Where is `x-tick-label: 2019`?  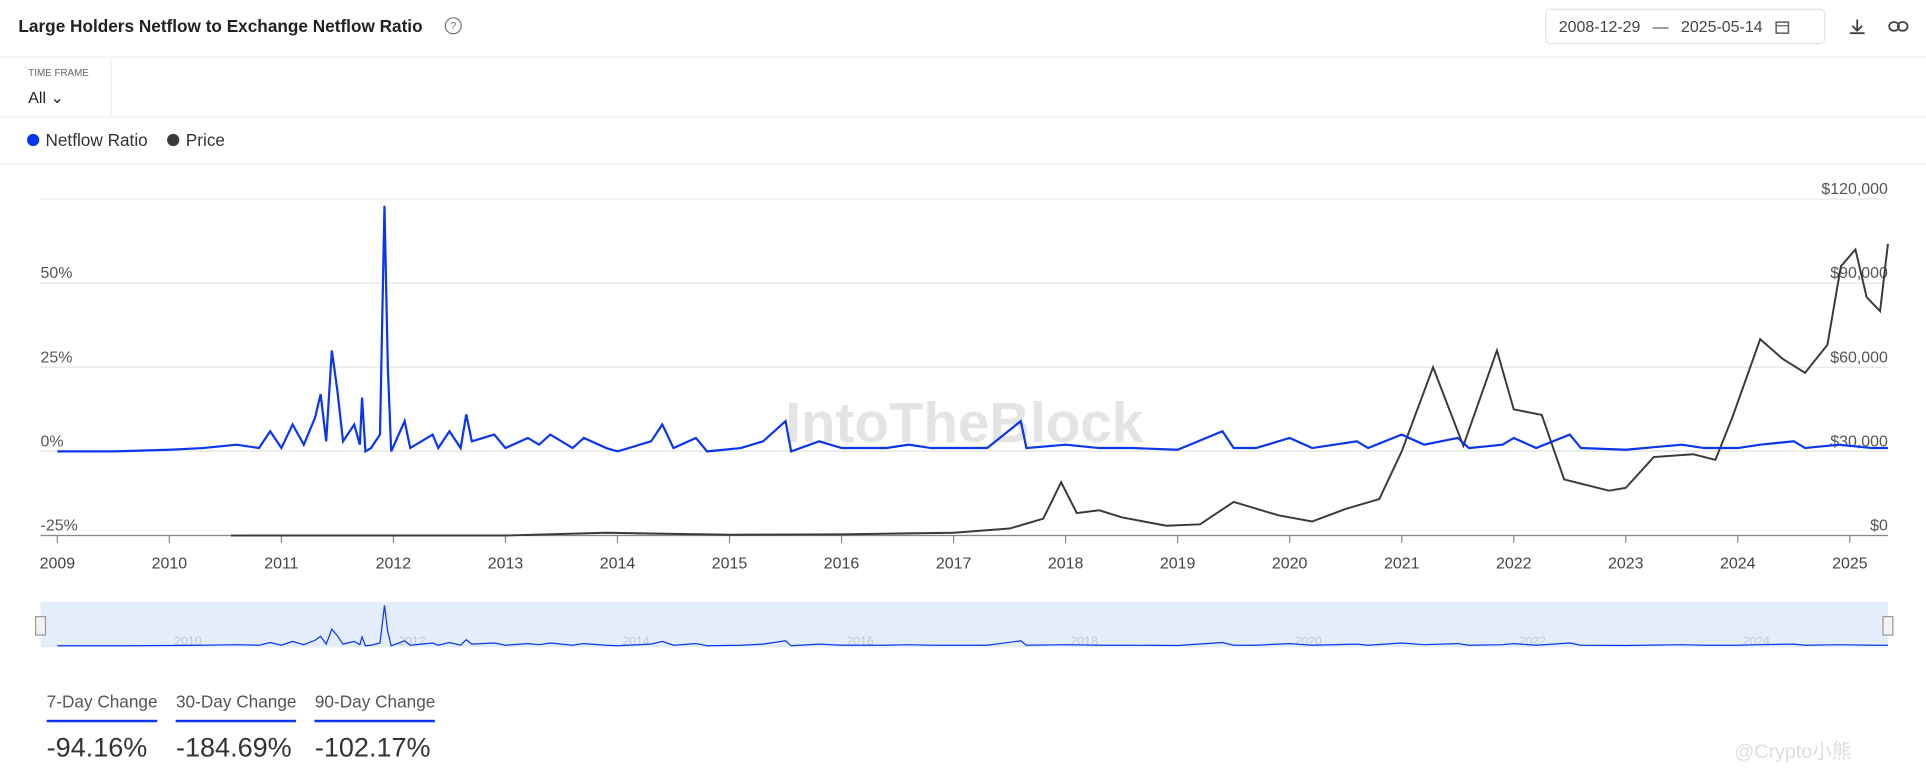 x-tick-label: 2019 is located at coordinates (1178, 564).